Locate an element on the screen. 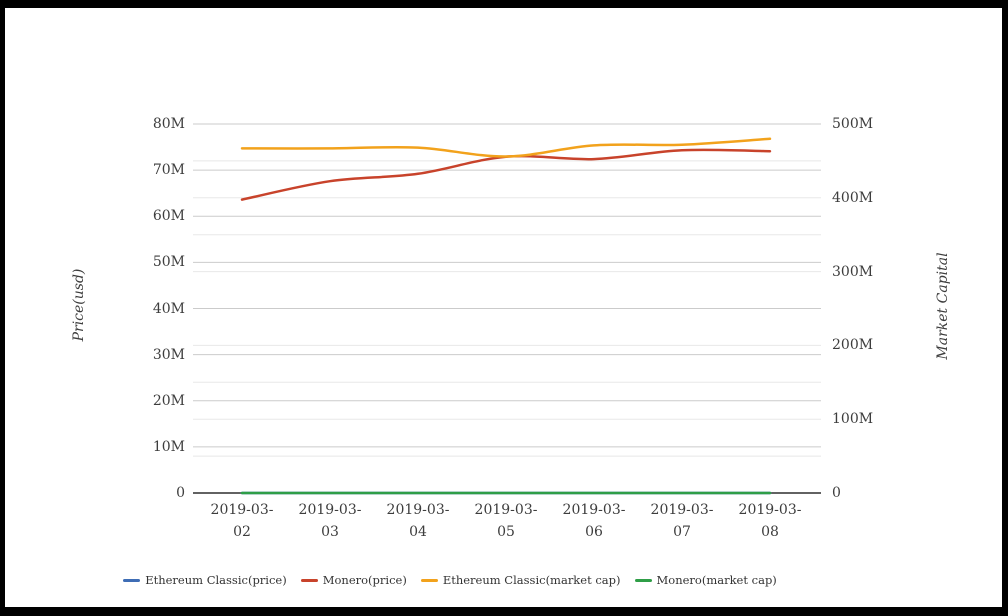 The image size is (1008, 616). left-axis-tick: 10M is located at coordinates (168, 446).